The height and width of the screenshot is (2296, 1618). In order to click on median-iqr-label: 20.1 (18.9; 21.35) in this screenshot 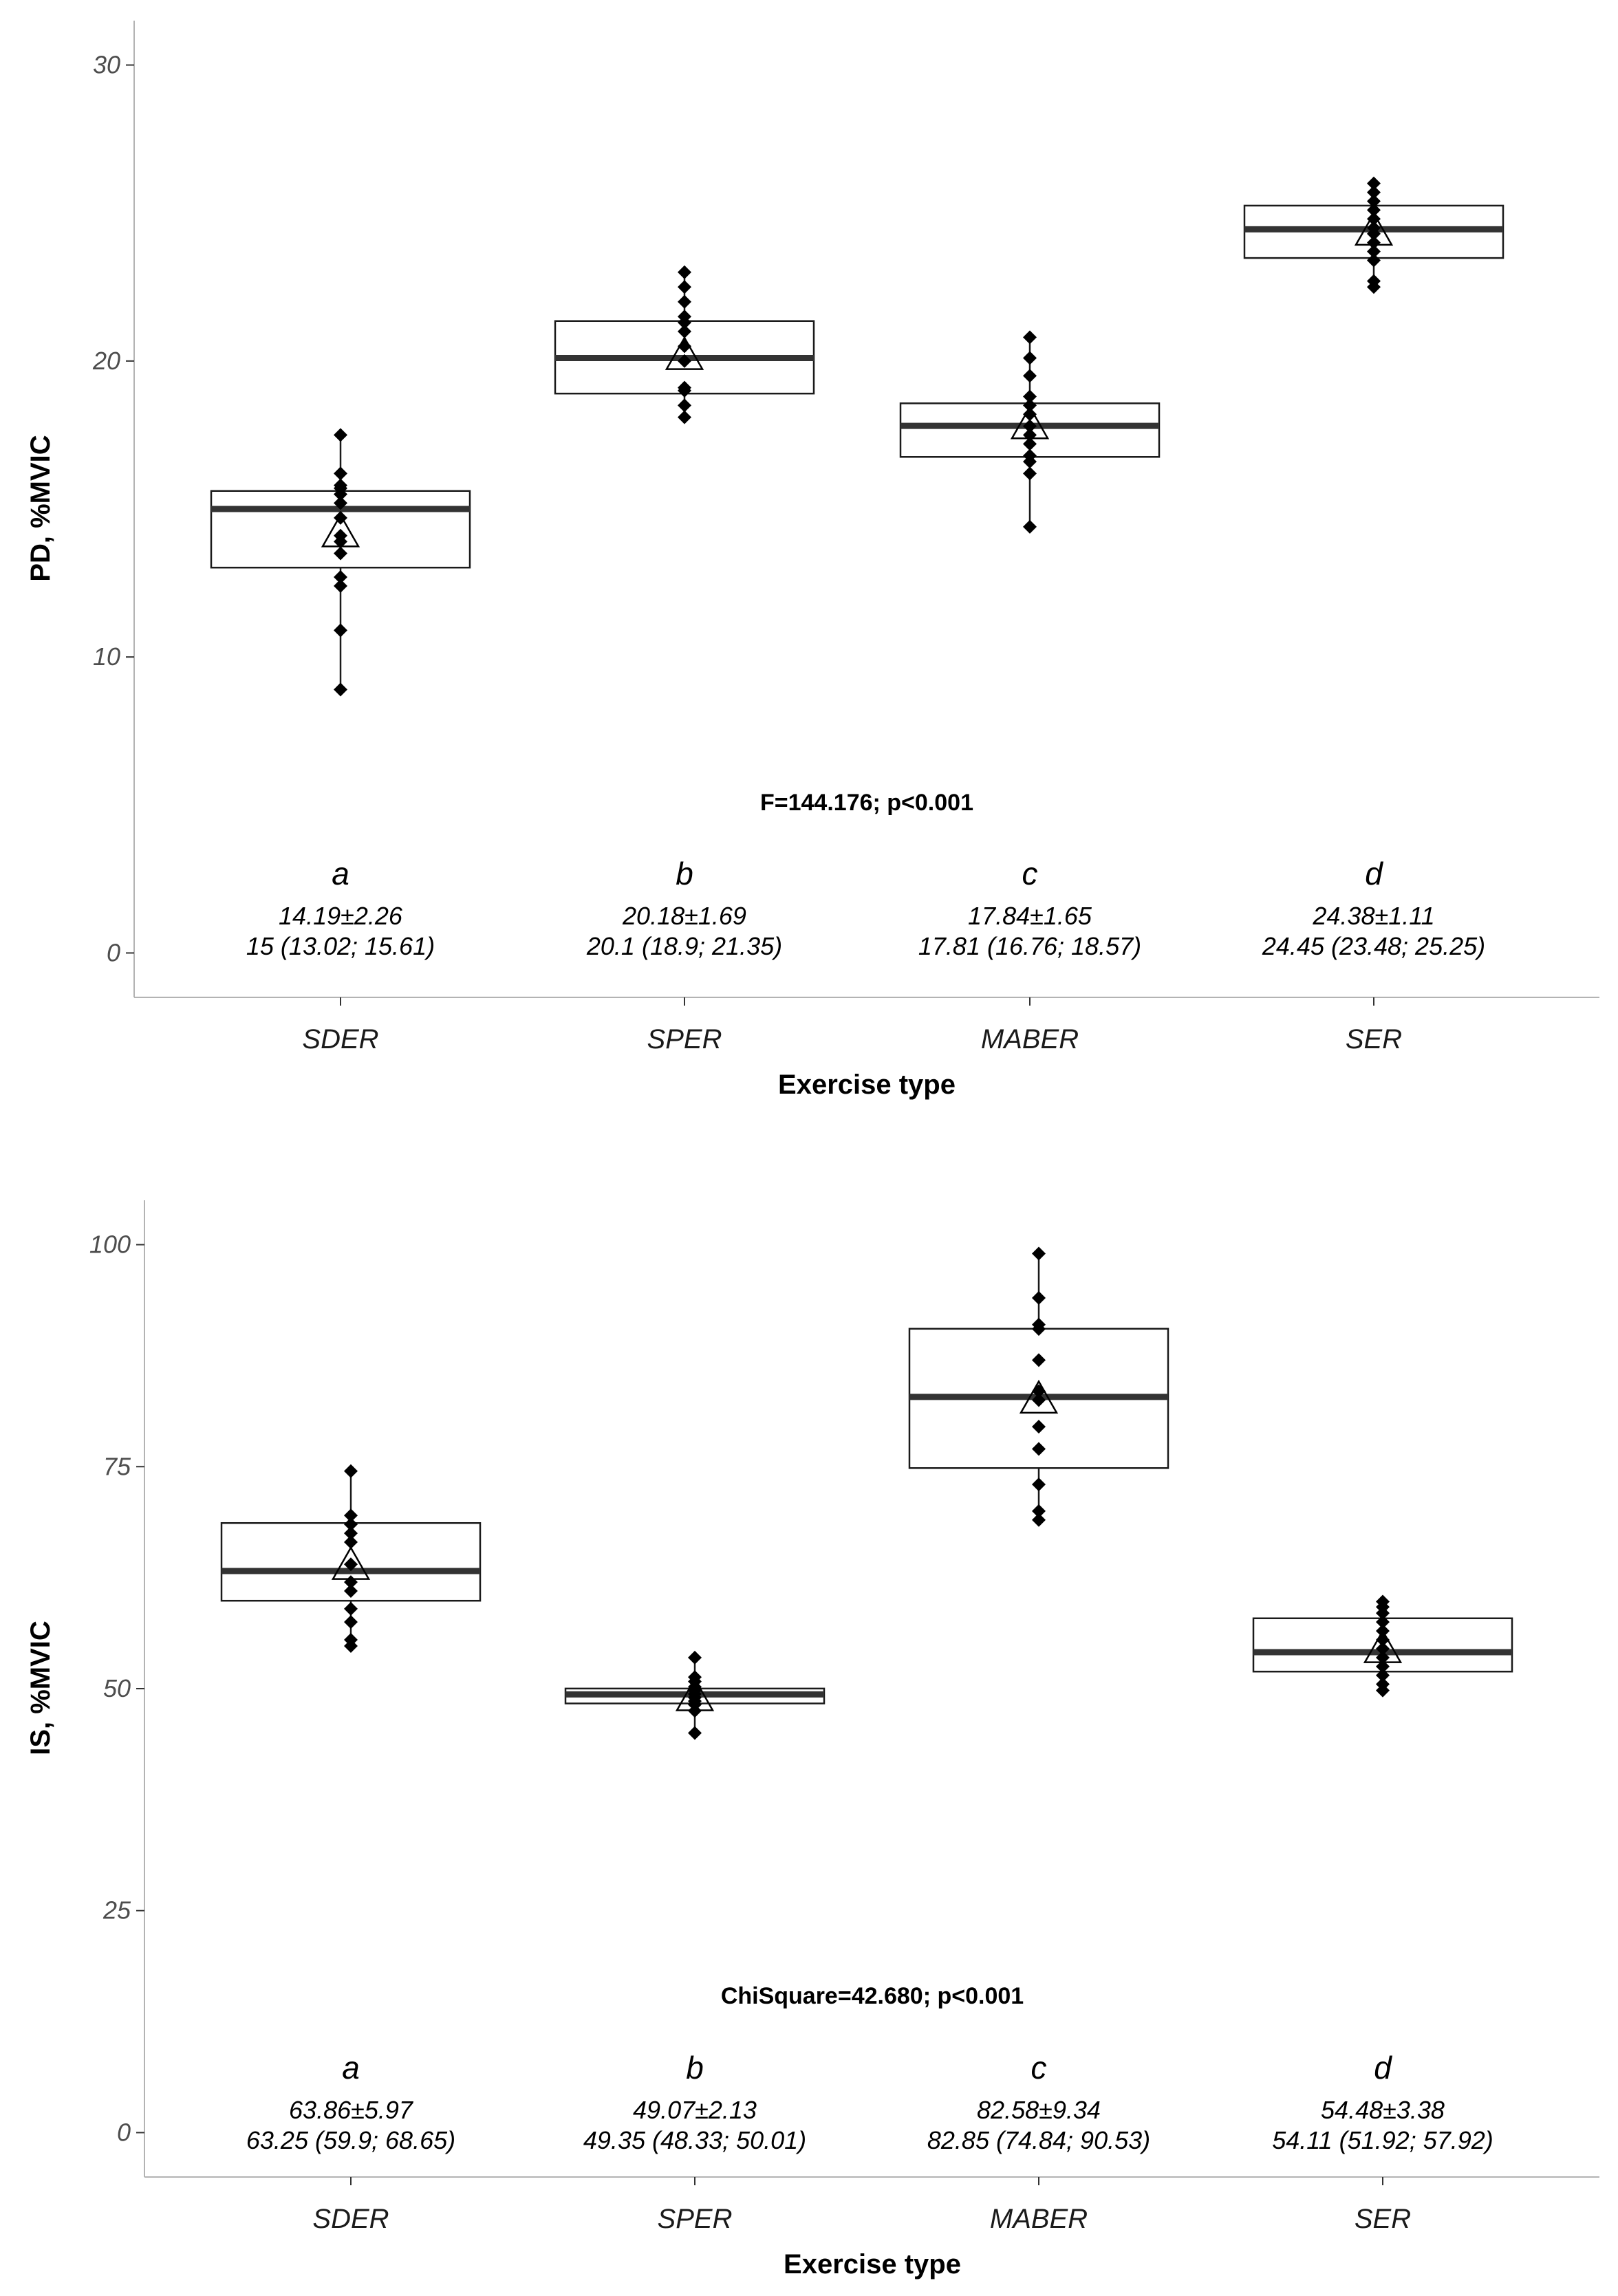, I will do `click(684, 946)`.